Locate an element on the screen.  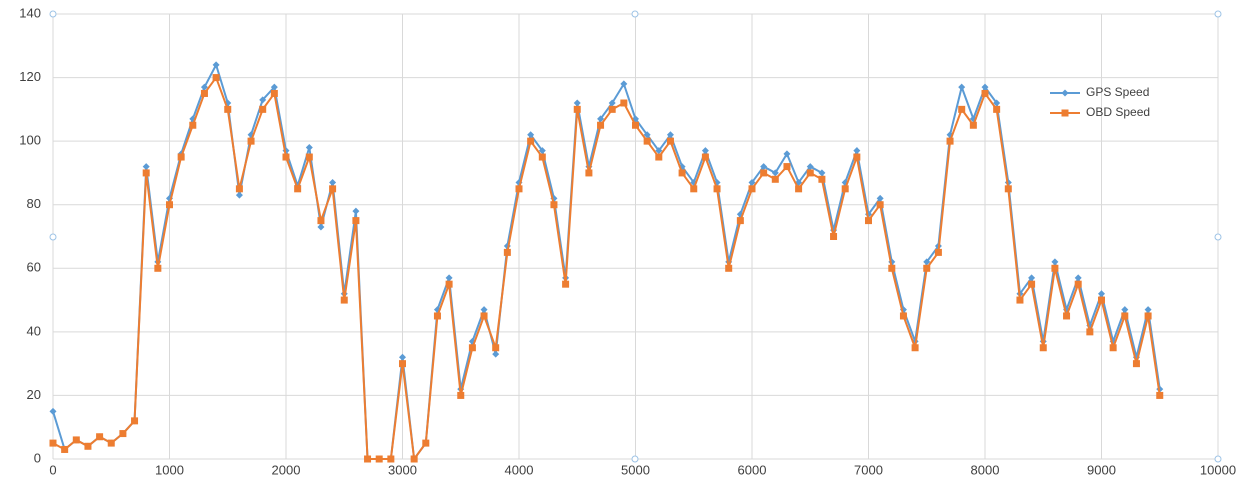
legend-label: GPS Speed is located at coordinates (1117, 92).